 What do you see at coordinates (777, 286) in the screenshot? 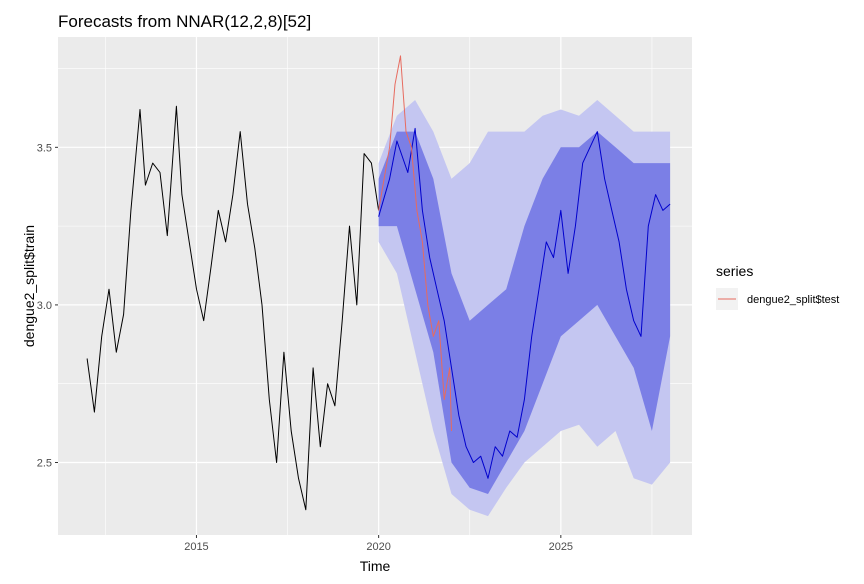
I see `legend: series dengue2_split$test` at bounding box center [777, 286].